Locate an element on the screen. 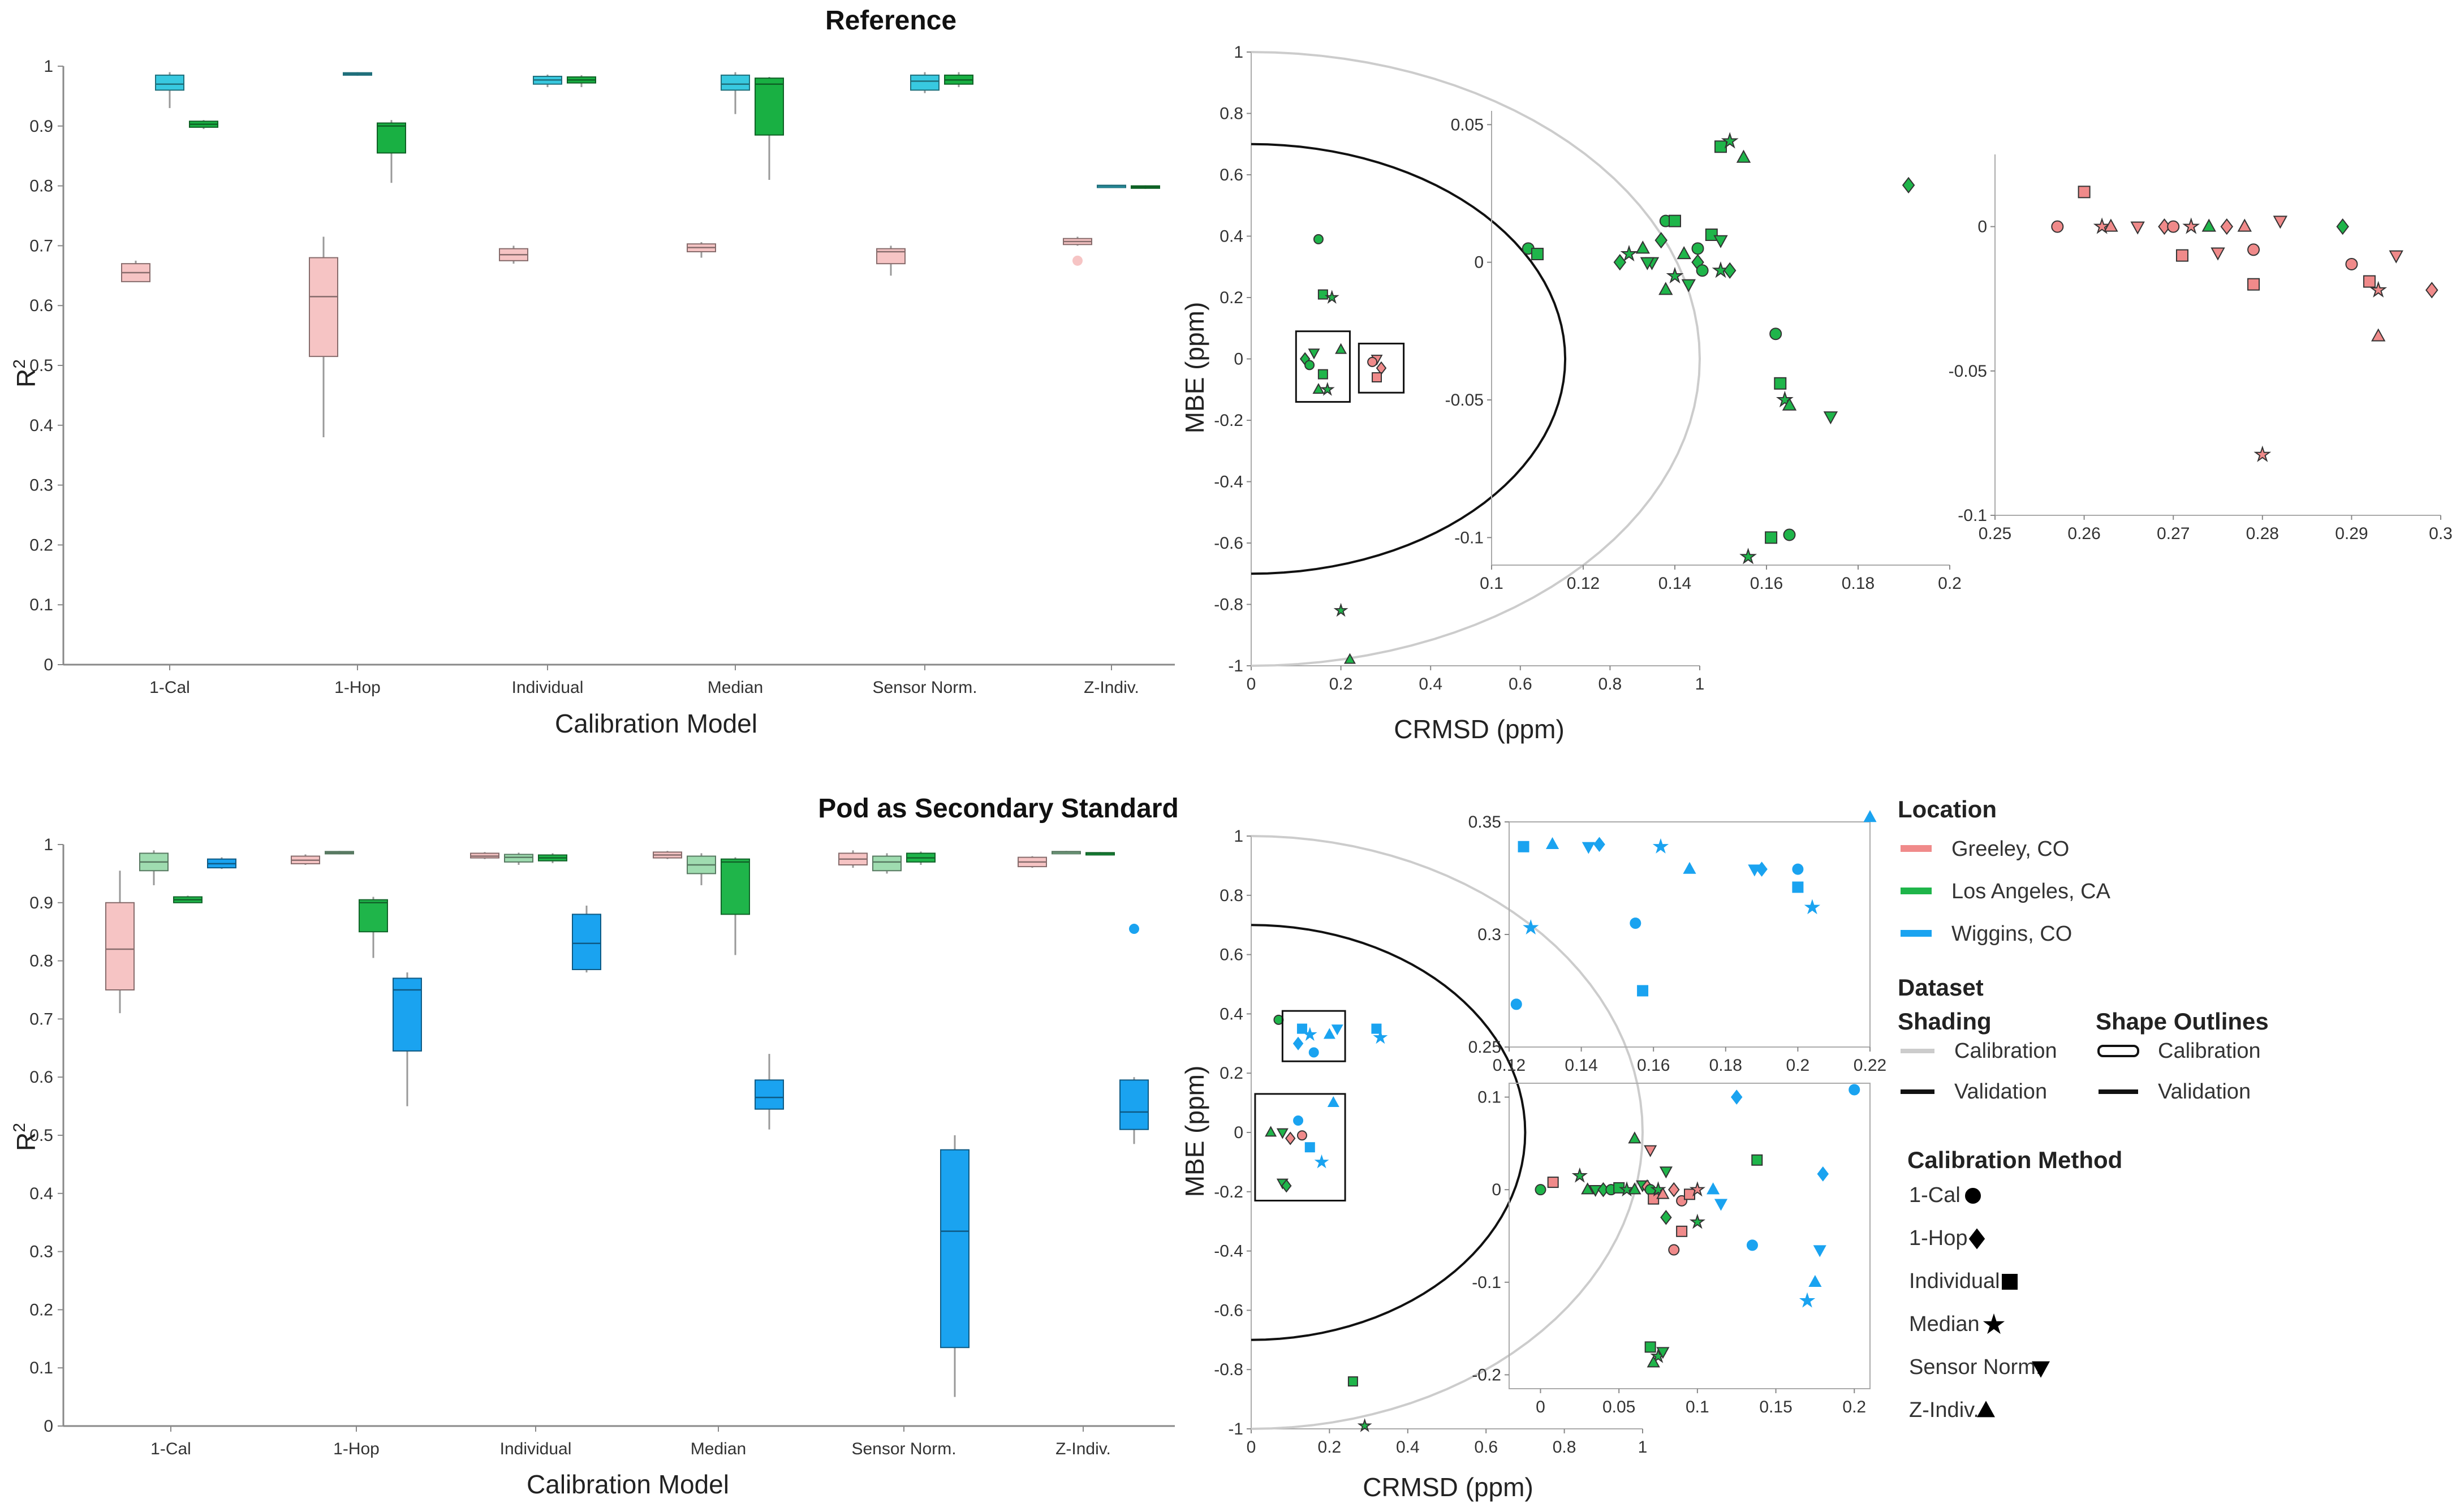 This screenshot has width=2456, height=1512. x-tick-label: Sensor Norm. is located at coordinates (924, 687).